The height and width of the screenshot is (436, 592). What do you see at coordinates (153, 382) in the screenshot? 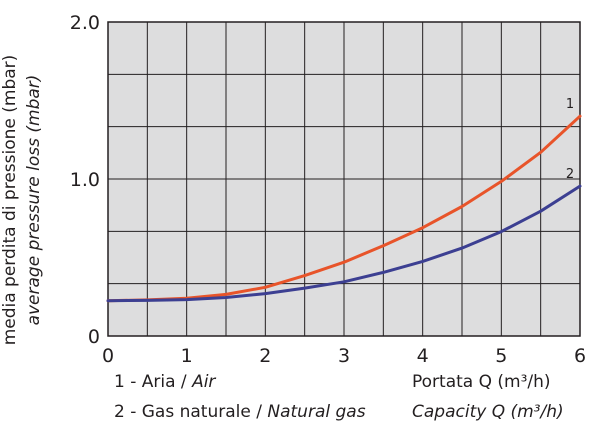
I see `legend-label-1: 1 - Aria /` at bounding box center [153, 382].